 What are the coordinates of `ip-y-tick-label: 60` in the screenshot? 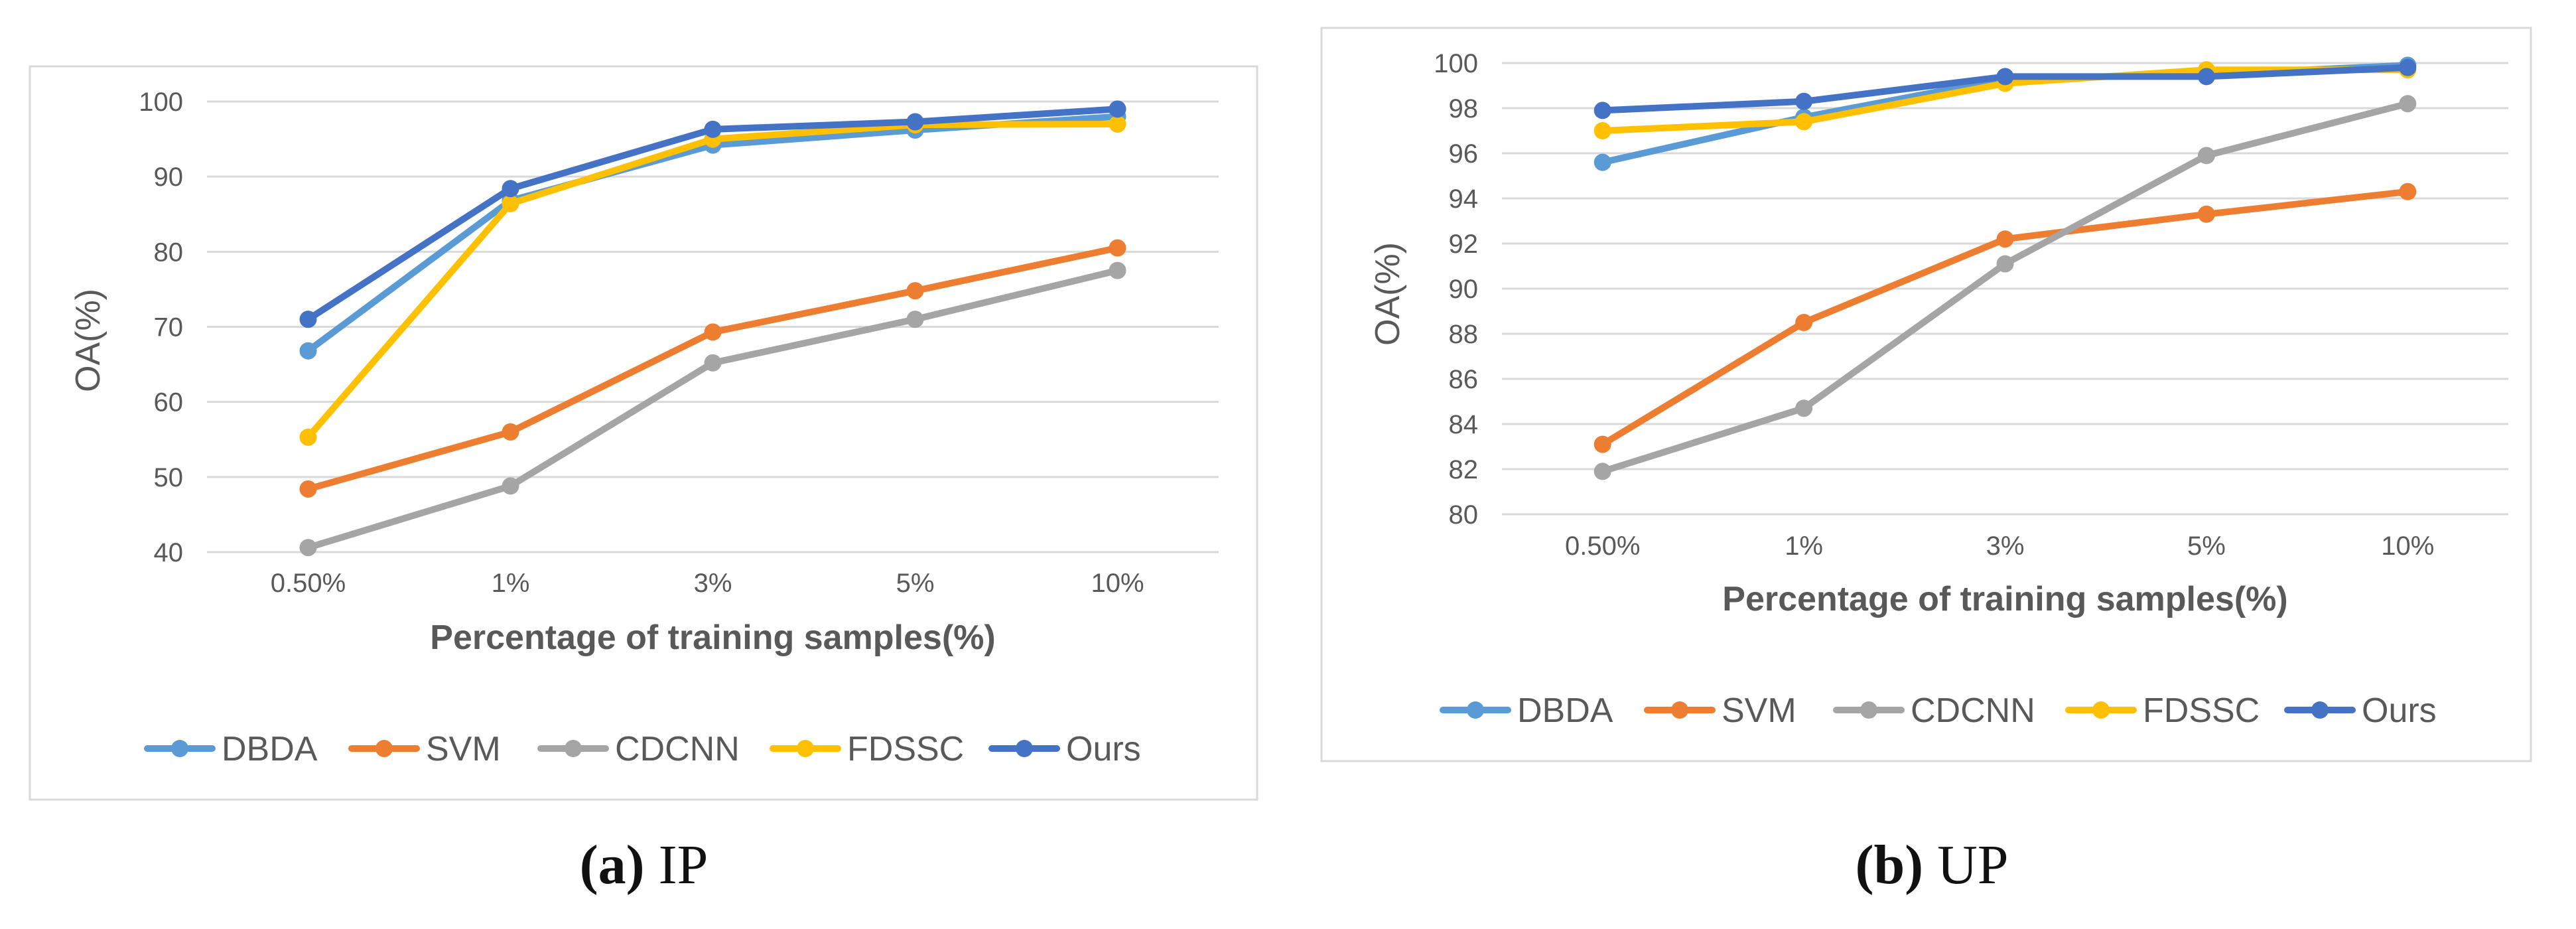 It's located at (169, 402).